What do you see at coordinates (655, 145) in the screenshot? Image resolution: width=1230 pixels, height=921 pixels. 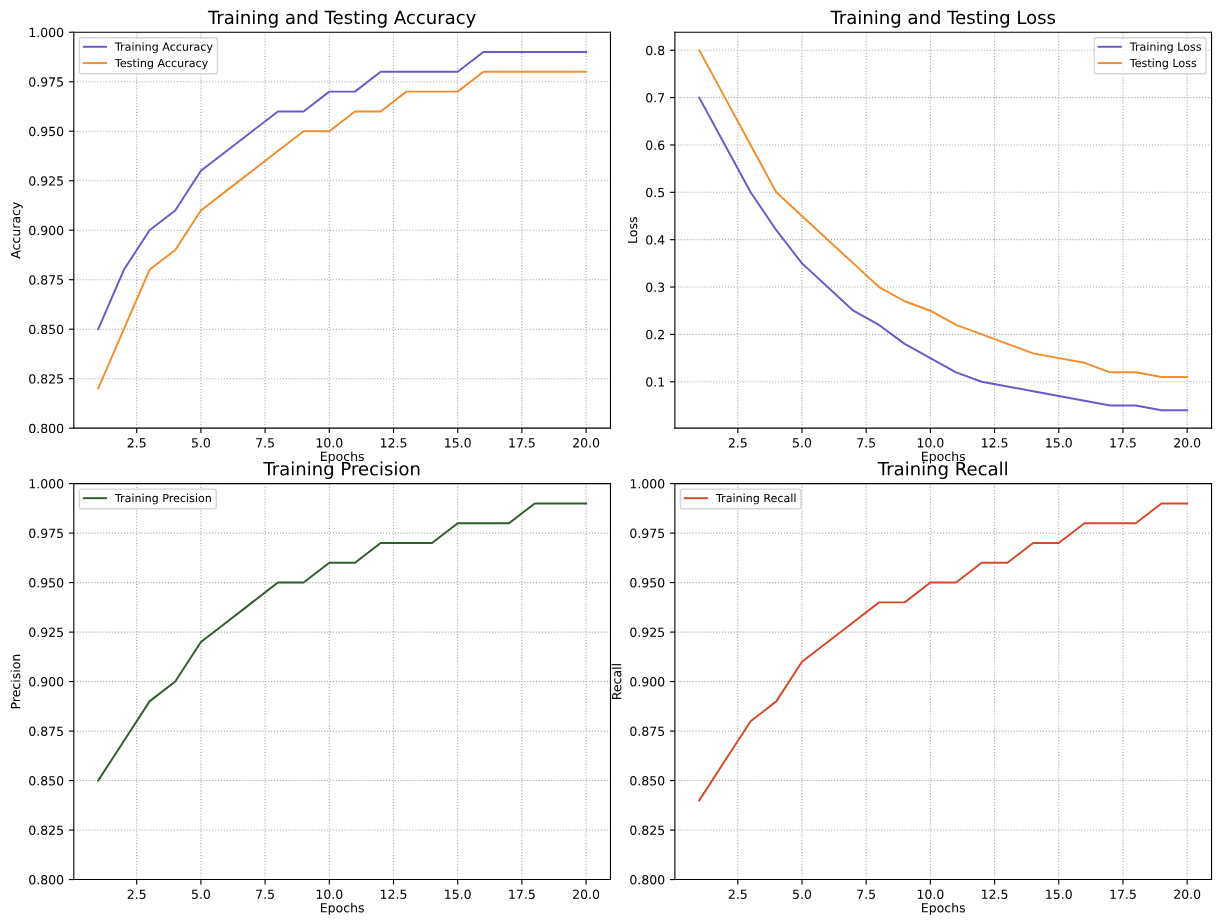 I see `y-tick-label: 0.6` at bounding box center [655, 145].